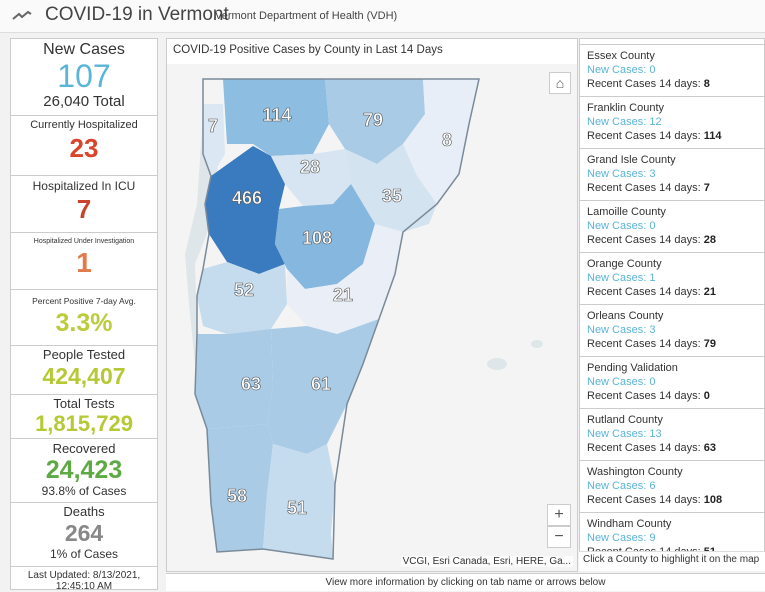  What do you see at coordinates (648, 396) in the screenshot?
I see `county-recent-cases: Recent Cases 14 days: 0` at bounding box center [648, 396].